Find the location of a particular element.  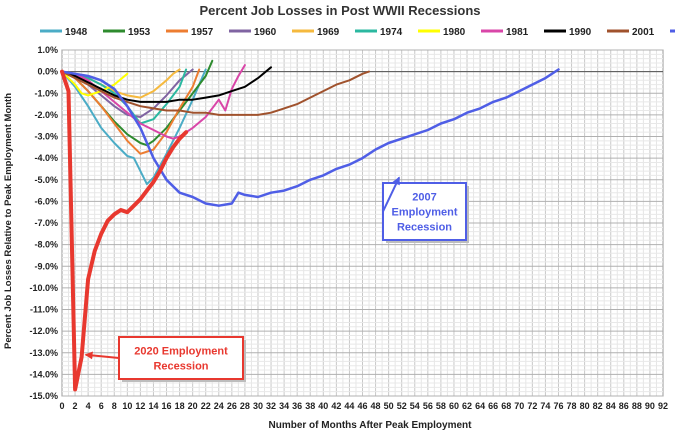

legend-label: 1990 is located at coordinates (580, 32).